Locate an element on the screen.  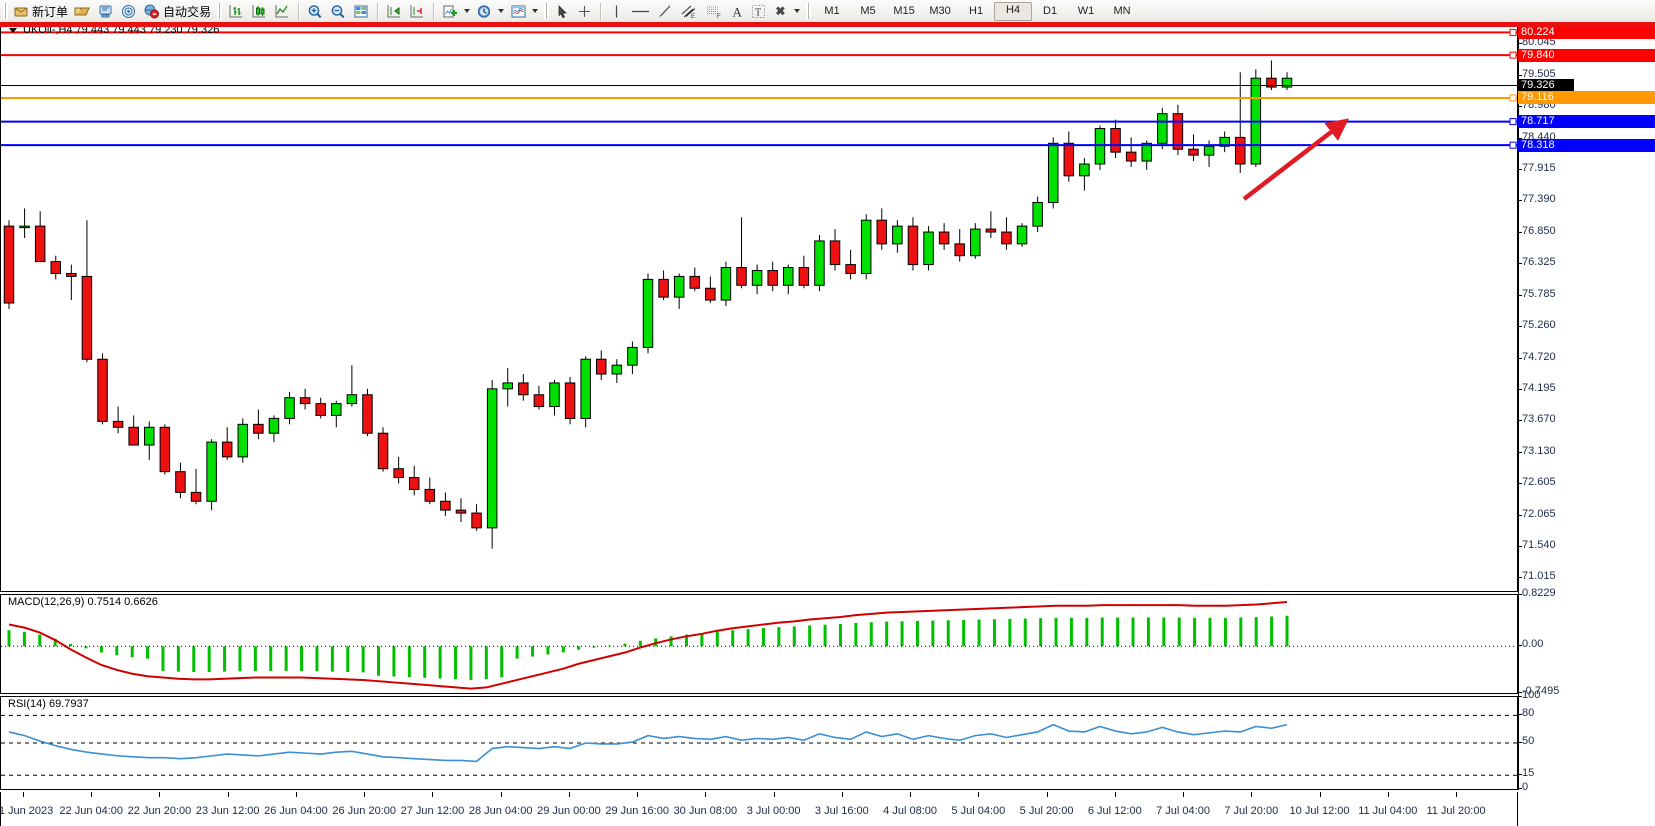
zoom-out-button is located at coordinates (338, 11).